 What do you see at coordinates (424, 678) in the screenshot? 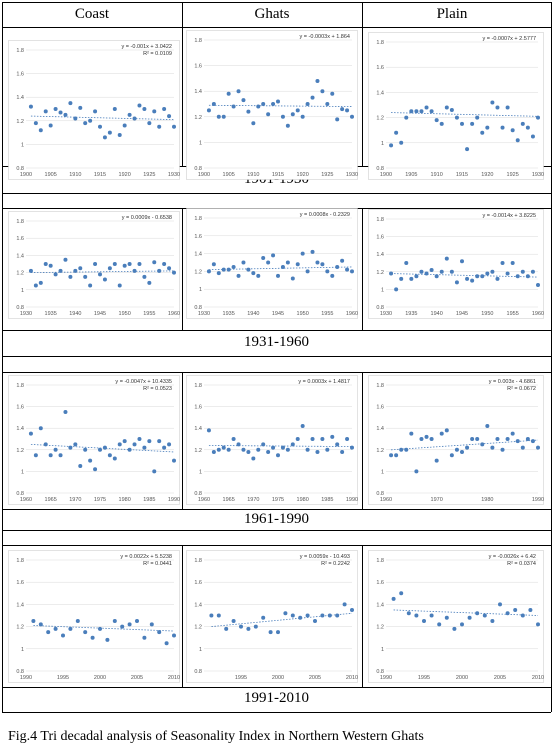
I see `x-tick-label: 1995` at bounding box center [424, 678].